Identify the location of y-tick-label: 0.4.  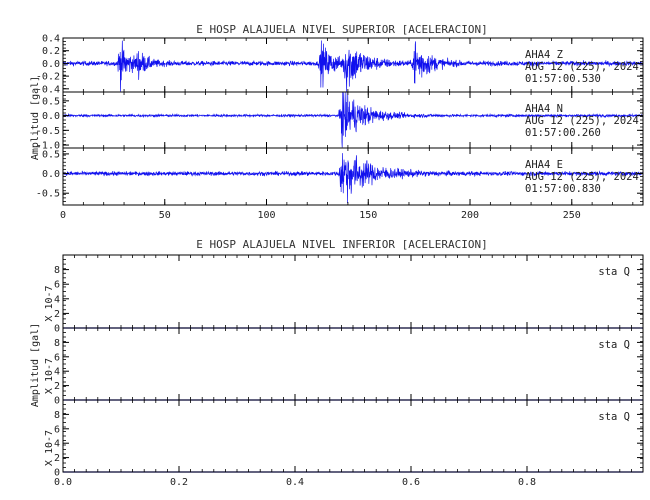
(51, 39).